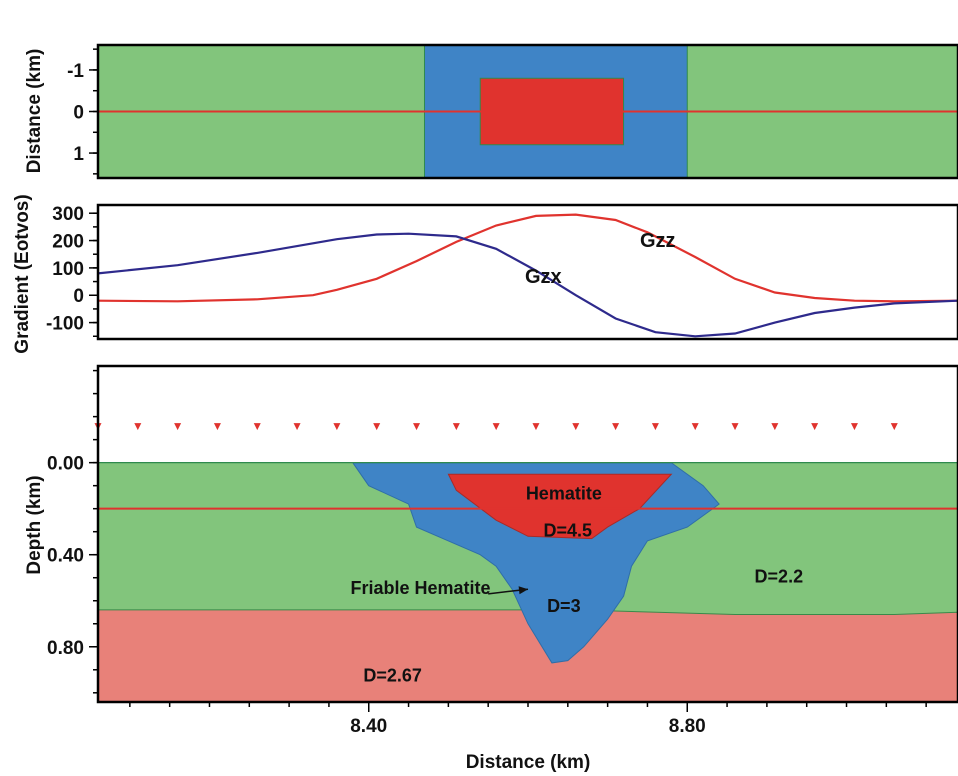 The image size is (958, 776). What do you see at coordinates (68, 214) in the screenshot?
I see `gradient-y-tick-label: 300` at bounding box center [68, 214].